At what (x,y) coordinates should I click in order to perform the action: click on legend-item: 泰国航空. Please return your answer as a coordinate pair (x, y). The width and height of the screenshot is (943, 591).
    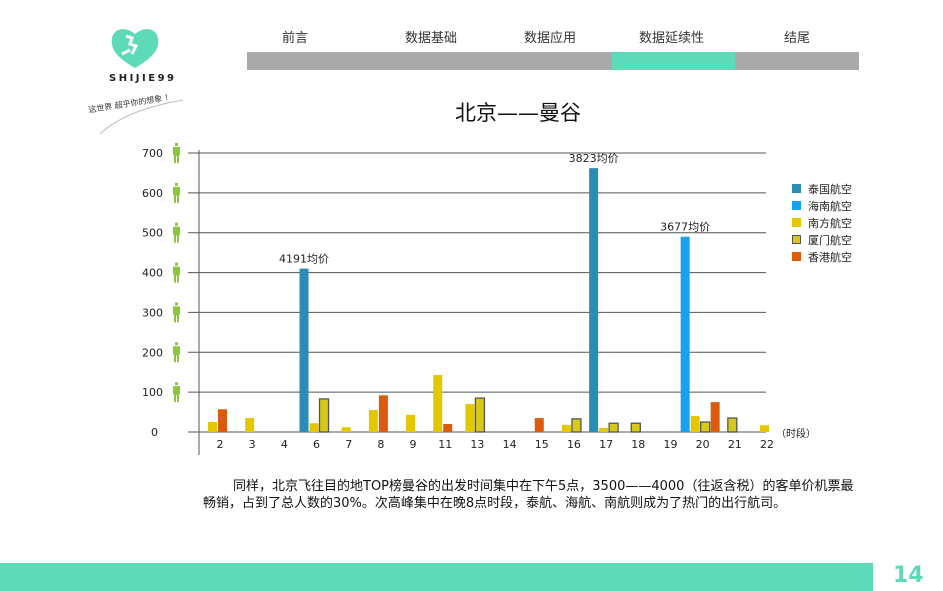
    Looking at the image, I should click on (822, 188).